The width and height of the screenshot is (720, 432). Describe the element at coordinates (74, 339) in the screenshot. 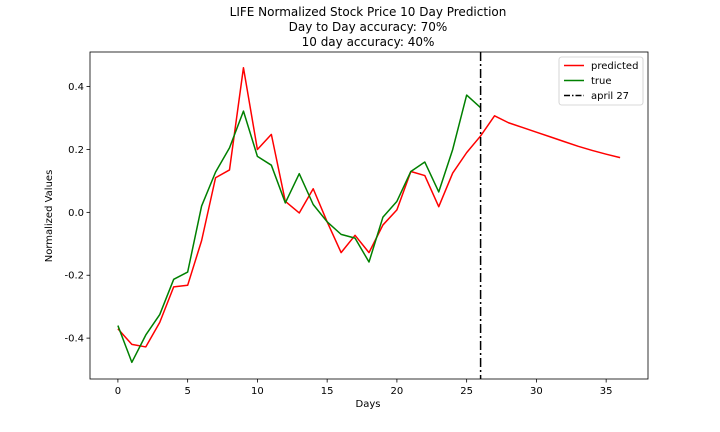

I see `y-tick-label: -0.4` at that location.